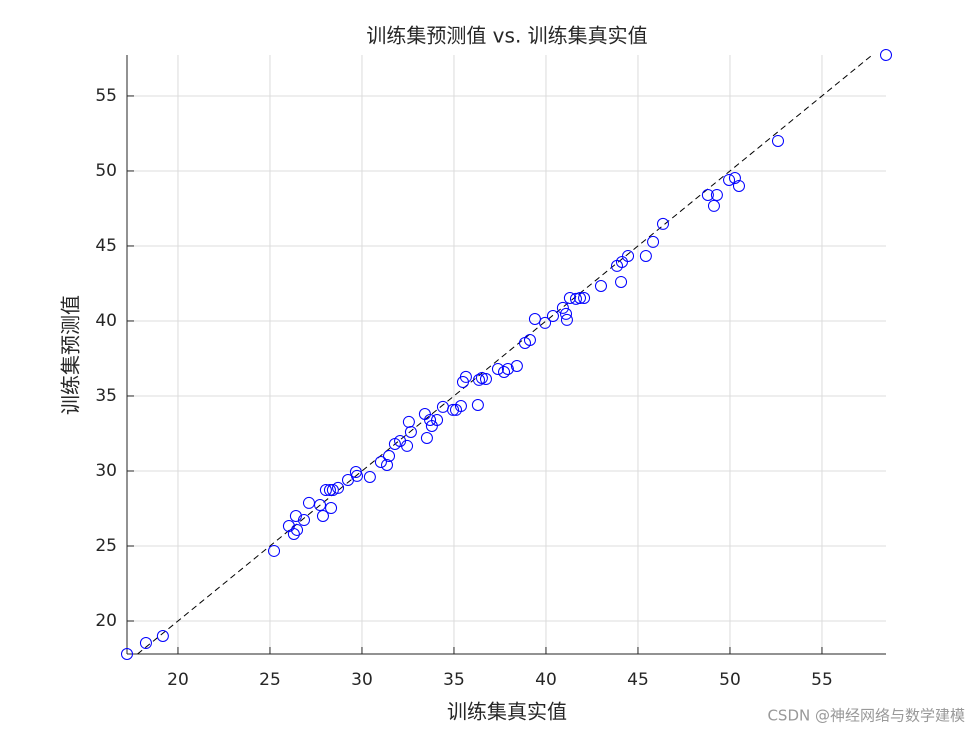 The height and width of the screenshot is (735, 980). Describe the element at coordinates (454, 680) in the screenshot. I see `x-tick-label: 35` at that location.